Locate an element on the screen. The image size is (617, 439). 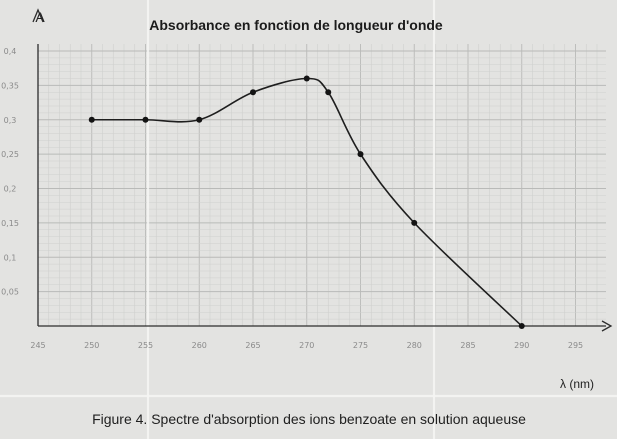
y-tick-label: 0,4 is located at coordinates (10, 51).